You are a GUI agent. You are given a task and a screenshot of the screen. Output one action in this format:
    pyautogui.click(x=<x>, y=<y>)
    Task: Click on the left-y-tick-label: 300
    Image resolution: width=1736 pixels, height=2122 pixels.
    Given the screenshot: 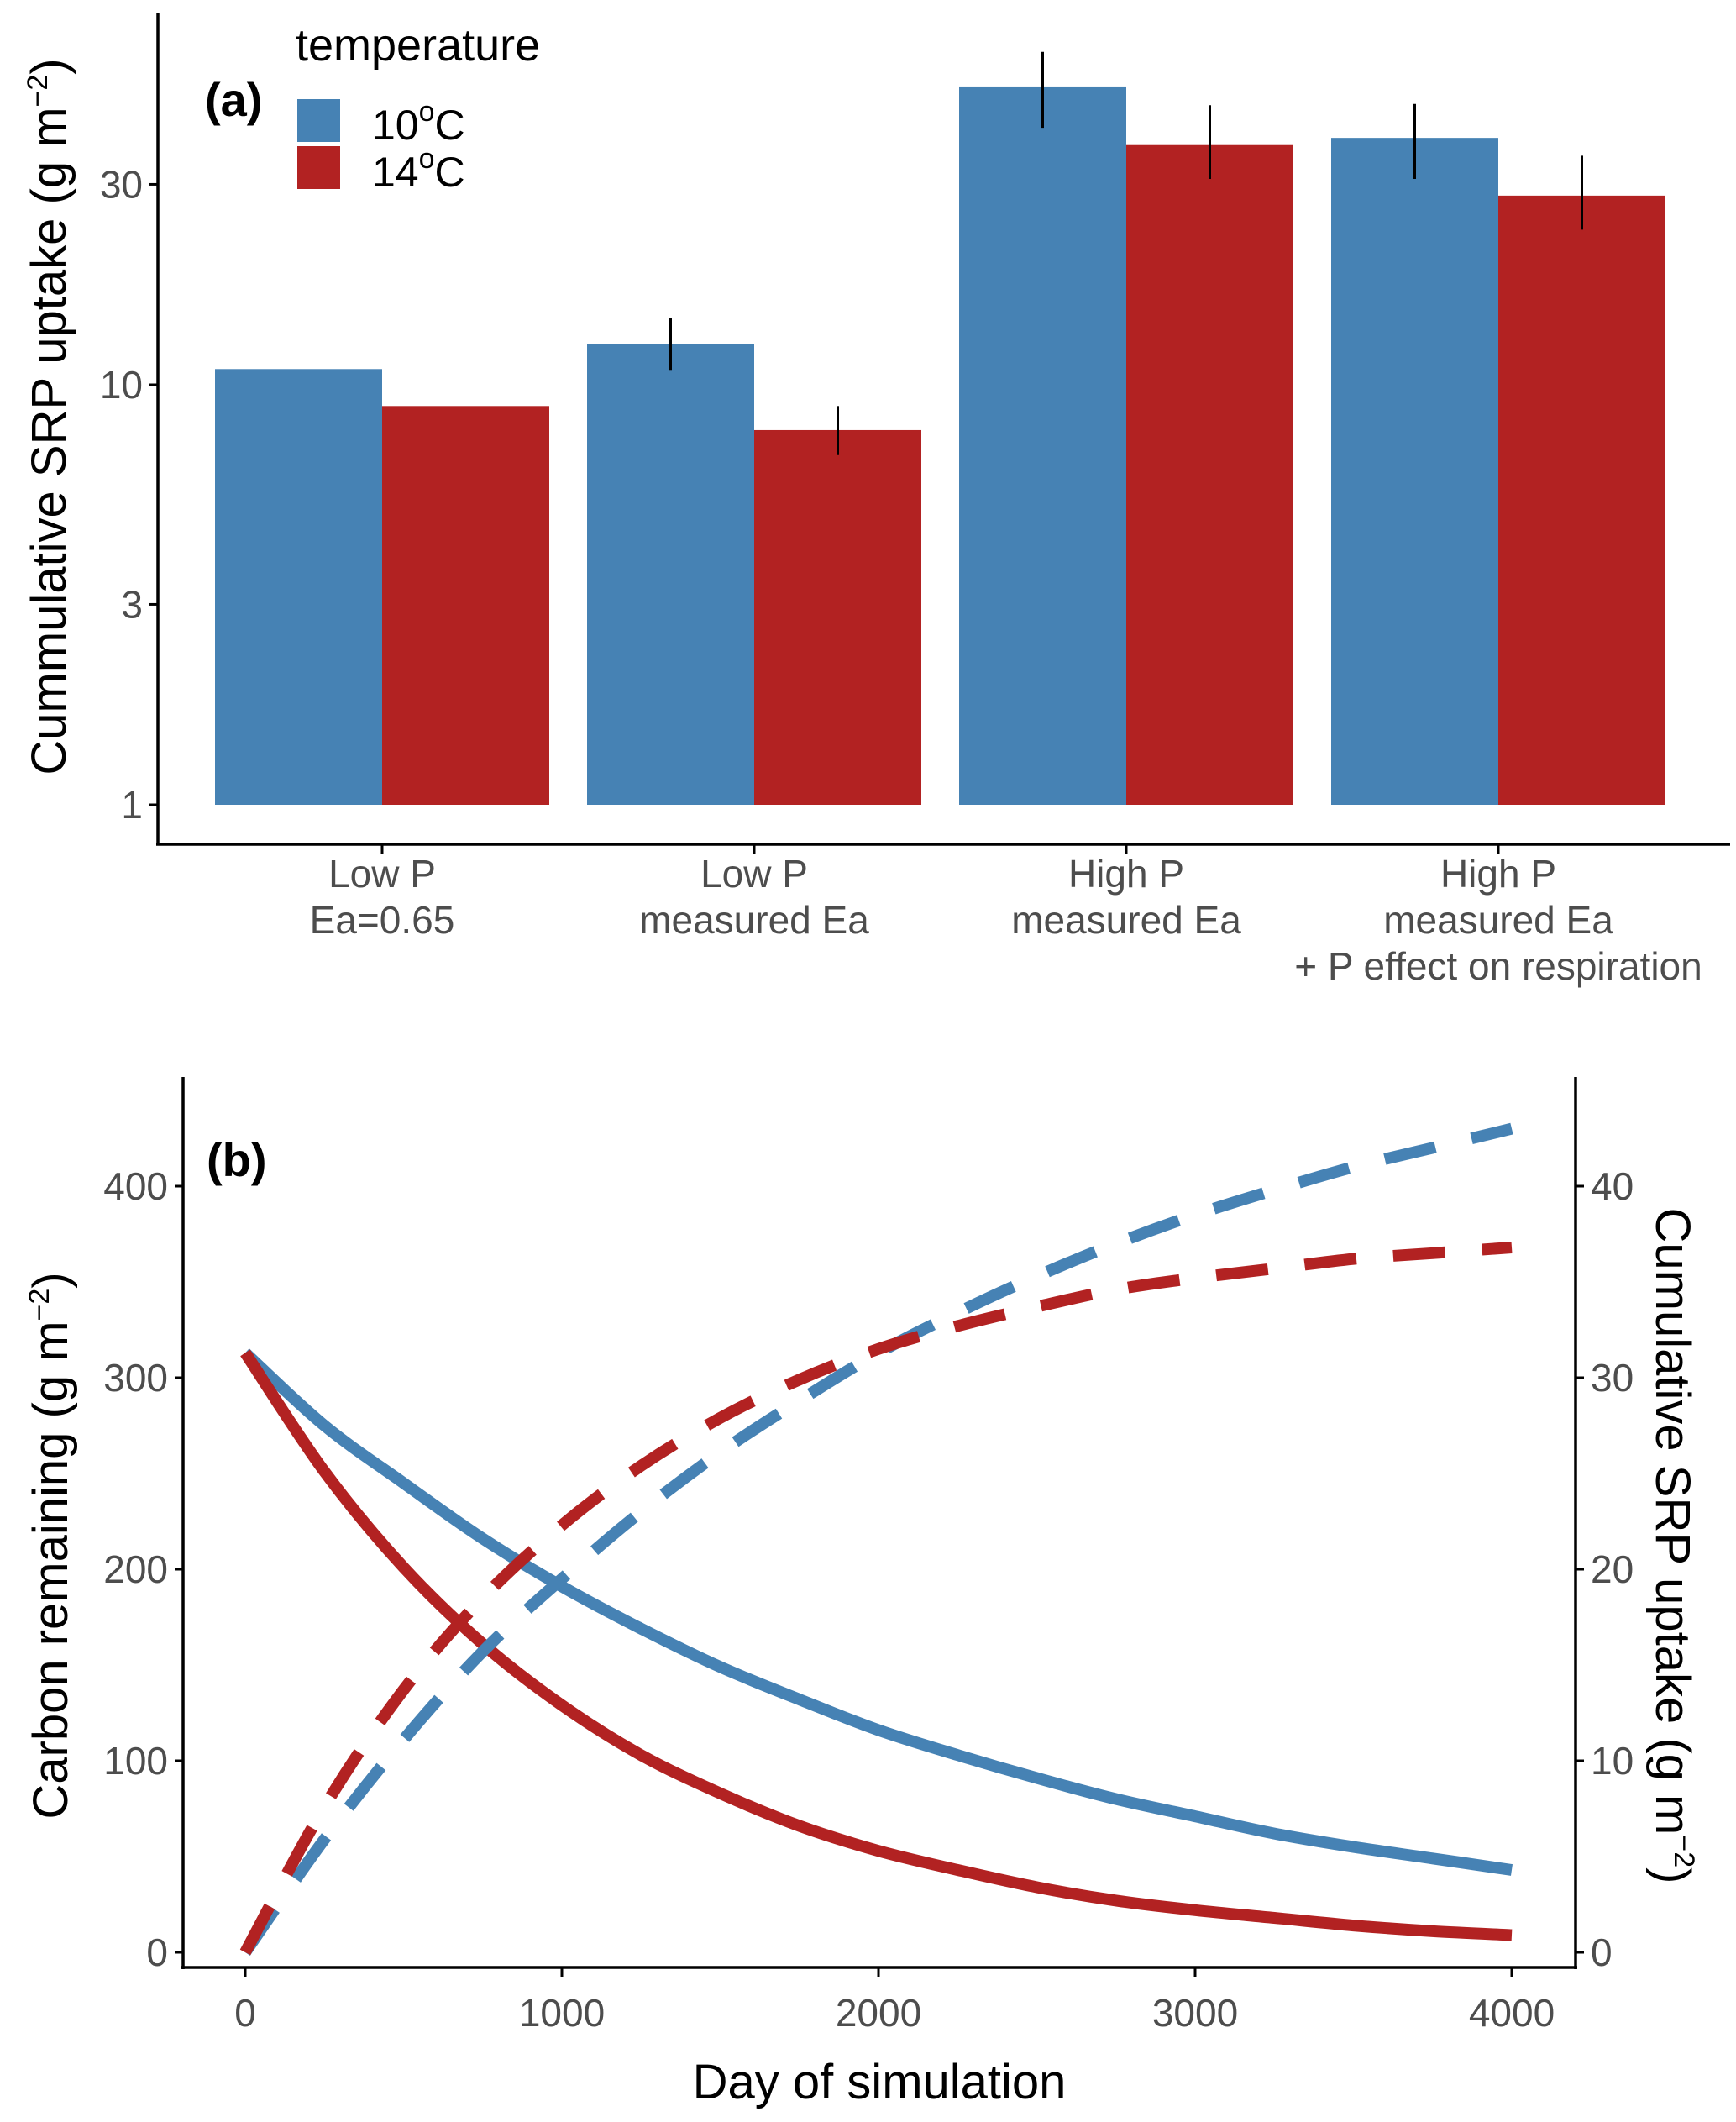 What is the action you would take?
    pyautogui.click(x=135, y=1378)
    